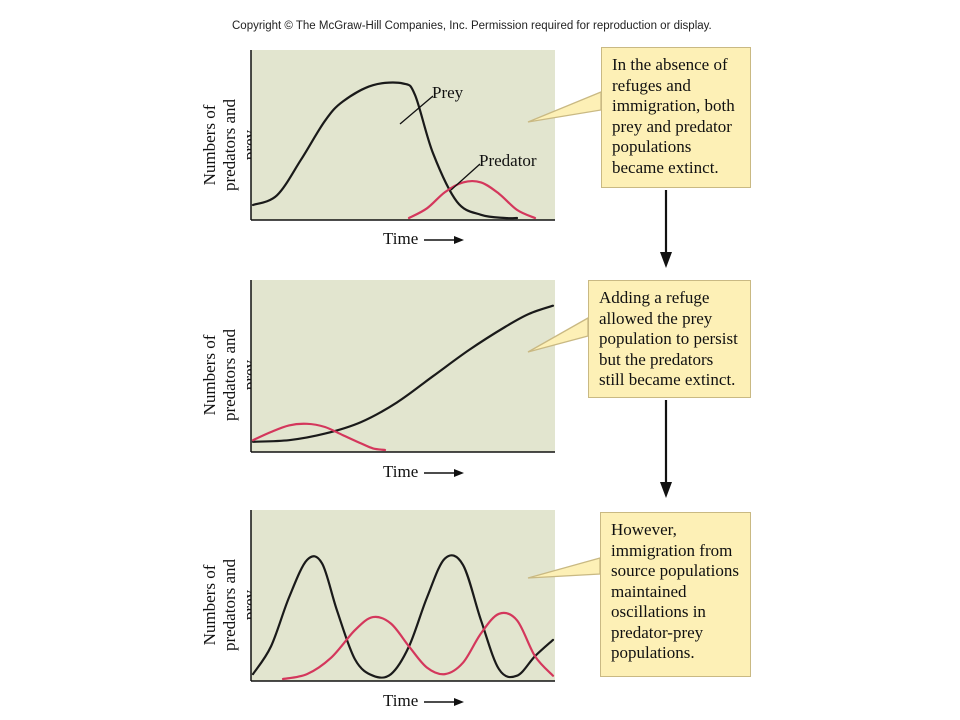 This screenshot has height=720, width=960. I want to click on x-axis-label-3: Time, so click(424, 701).